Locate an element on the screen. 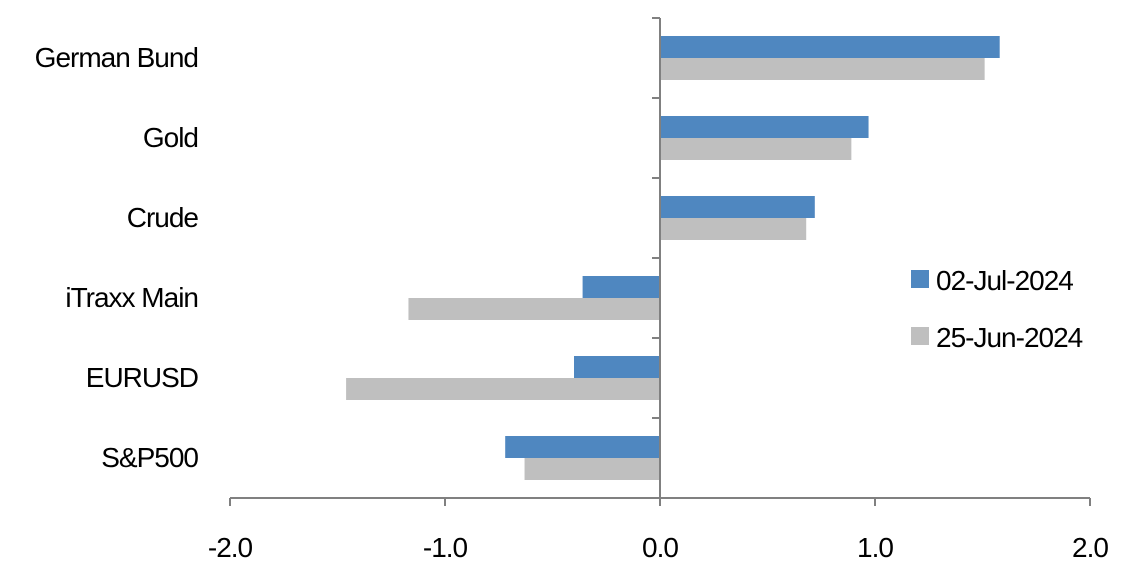 The image size is (1140, 574). category-label: Gold is located at coordinates (170, 137).